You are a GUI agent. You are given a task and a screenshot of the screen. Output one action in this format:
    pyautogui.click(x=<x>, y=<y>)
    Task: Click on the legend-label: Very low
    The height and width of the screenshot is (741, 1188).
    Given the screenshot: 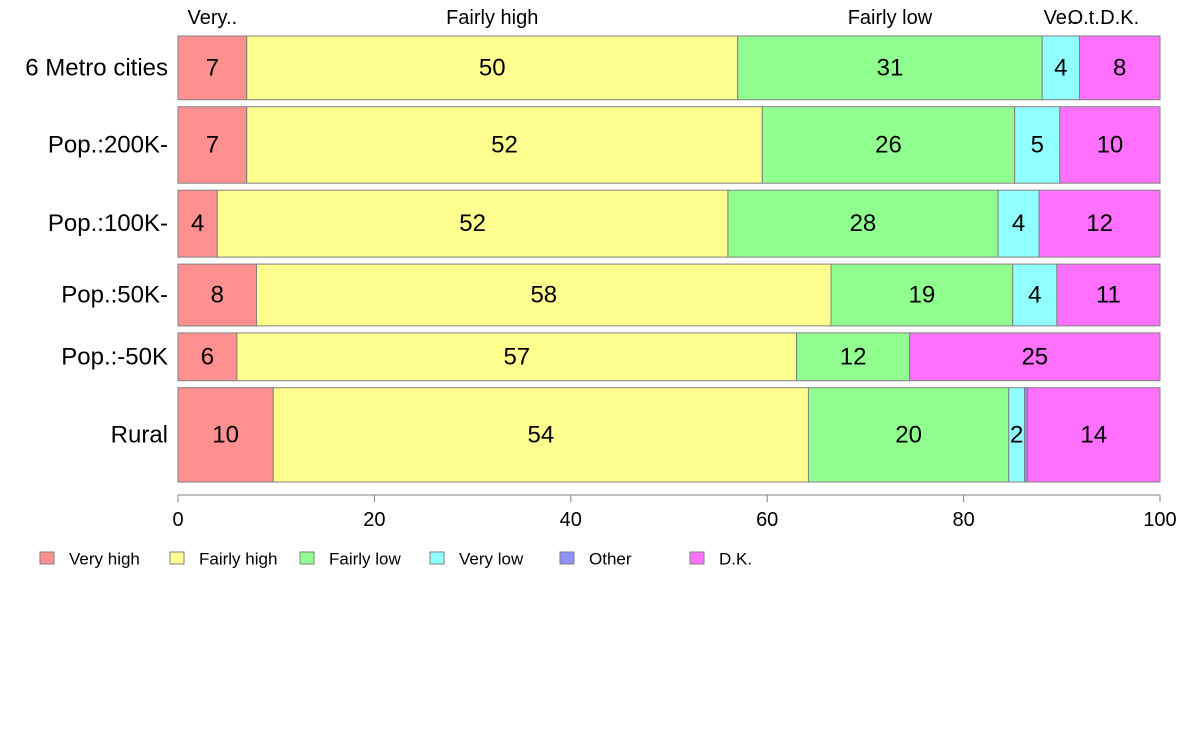 What is the action you would take?
    pyautogui.click(x=491, y=559)
    